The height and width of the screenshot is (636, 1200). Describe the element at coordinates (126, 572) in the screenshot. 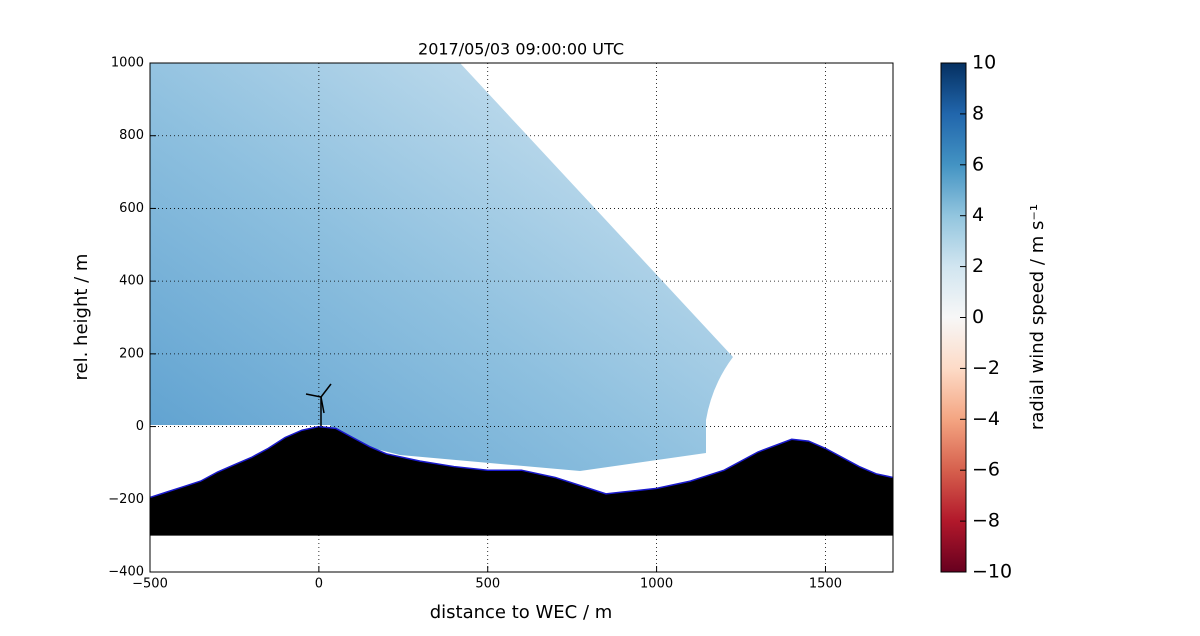

I see `y-tick-label: −400` at that location.